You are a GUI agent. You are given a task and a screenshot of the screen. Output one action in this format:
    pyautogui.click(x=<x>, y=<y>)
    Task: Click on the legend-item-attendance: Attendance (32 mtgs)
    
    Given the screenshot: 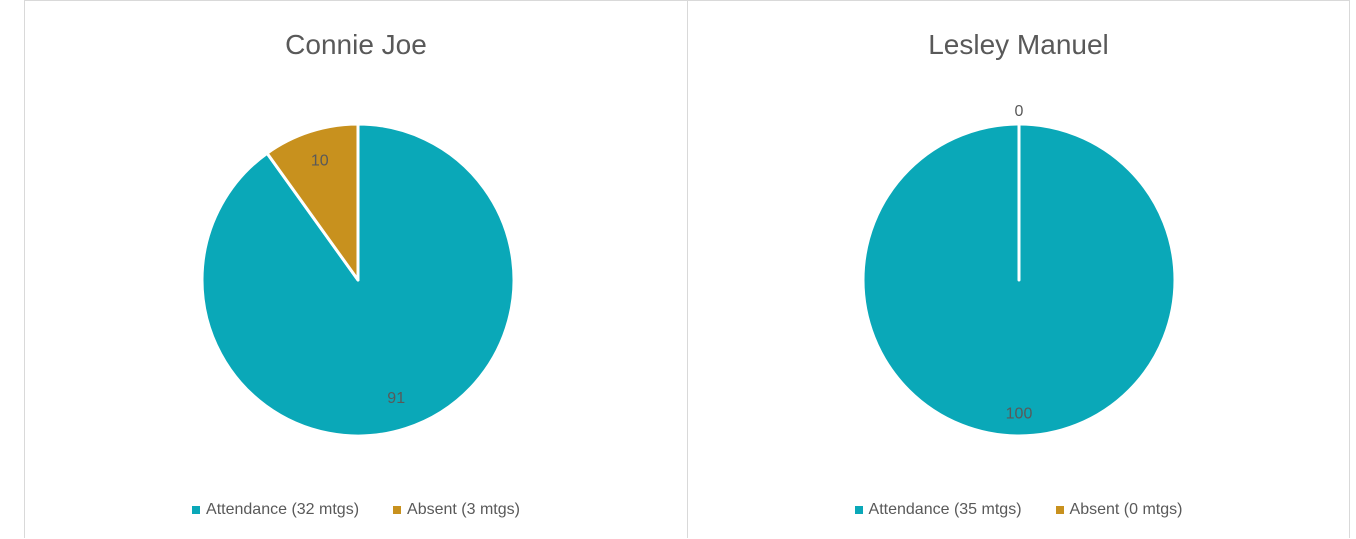 What is the action you would take?
    pyautogui.click(x=275, y=510)
    